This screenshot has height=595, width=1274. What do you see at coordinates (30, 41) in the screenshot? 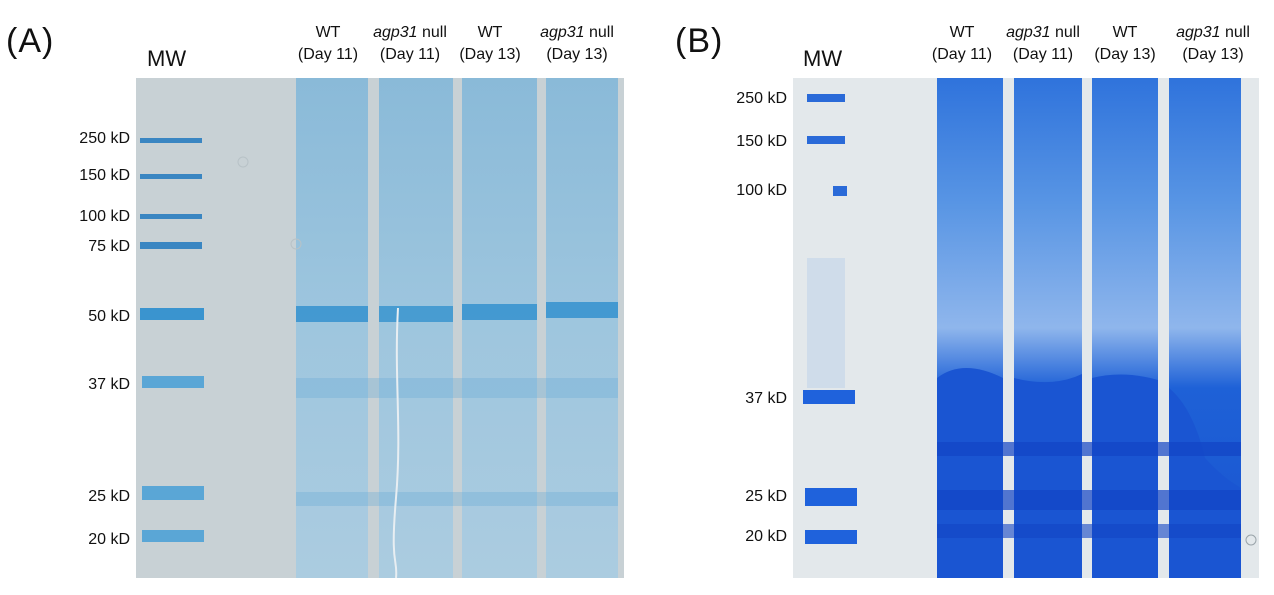
I see `panel-label: (A)` at bounding box center [30, 41].